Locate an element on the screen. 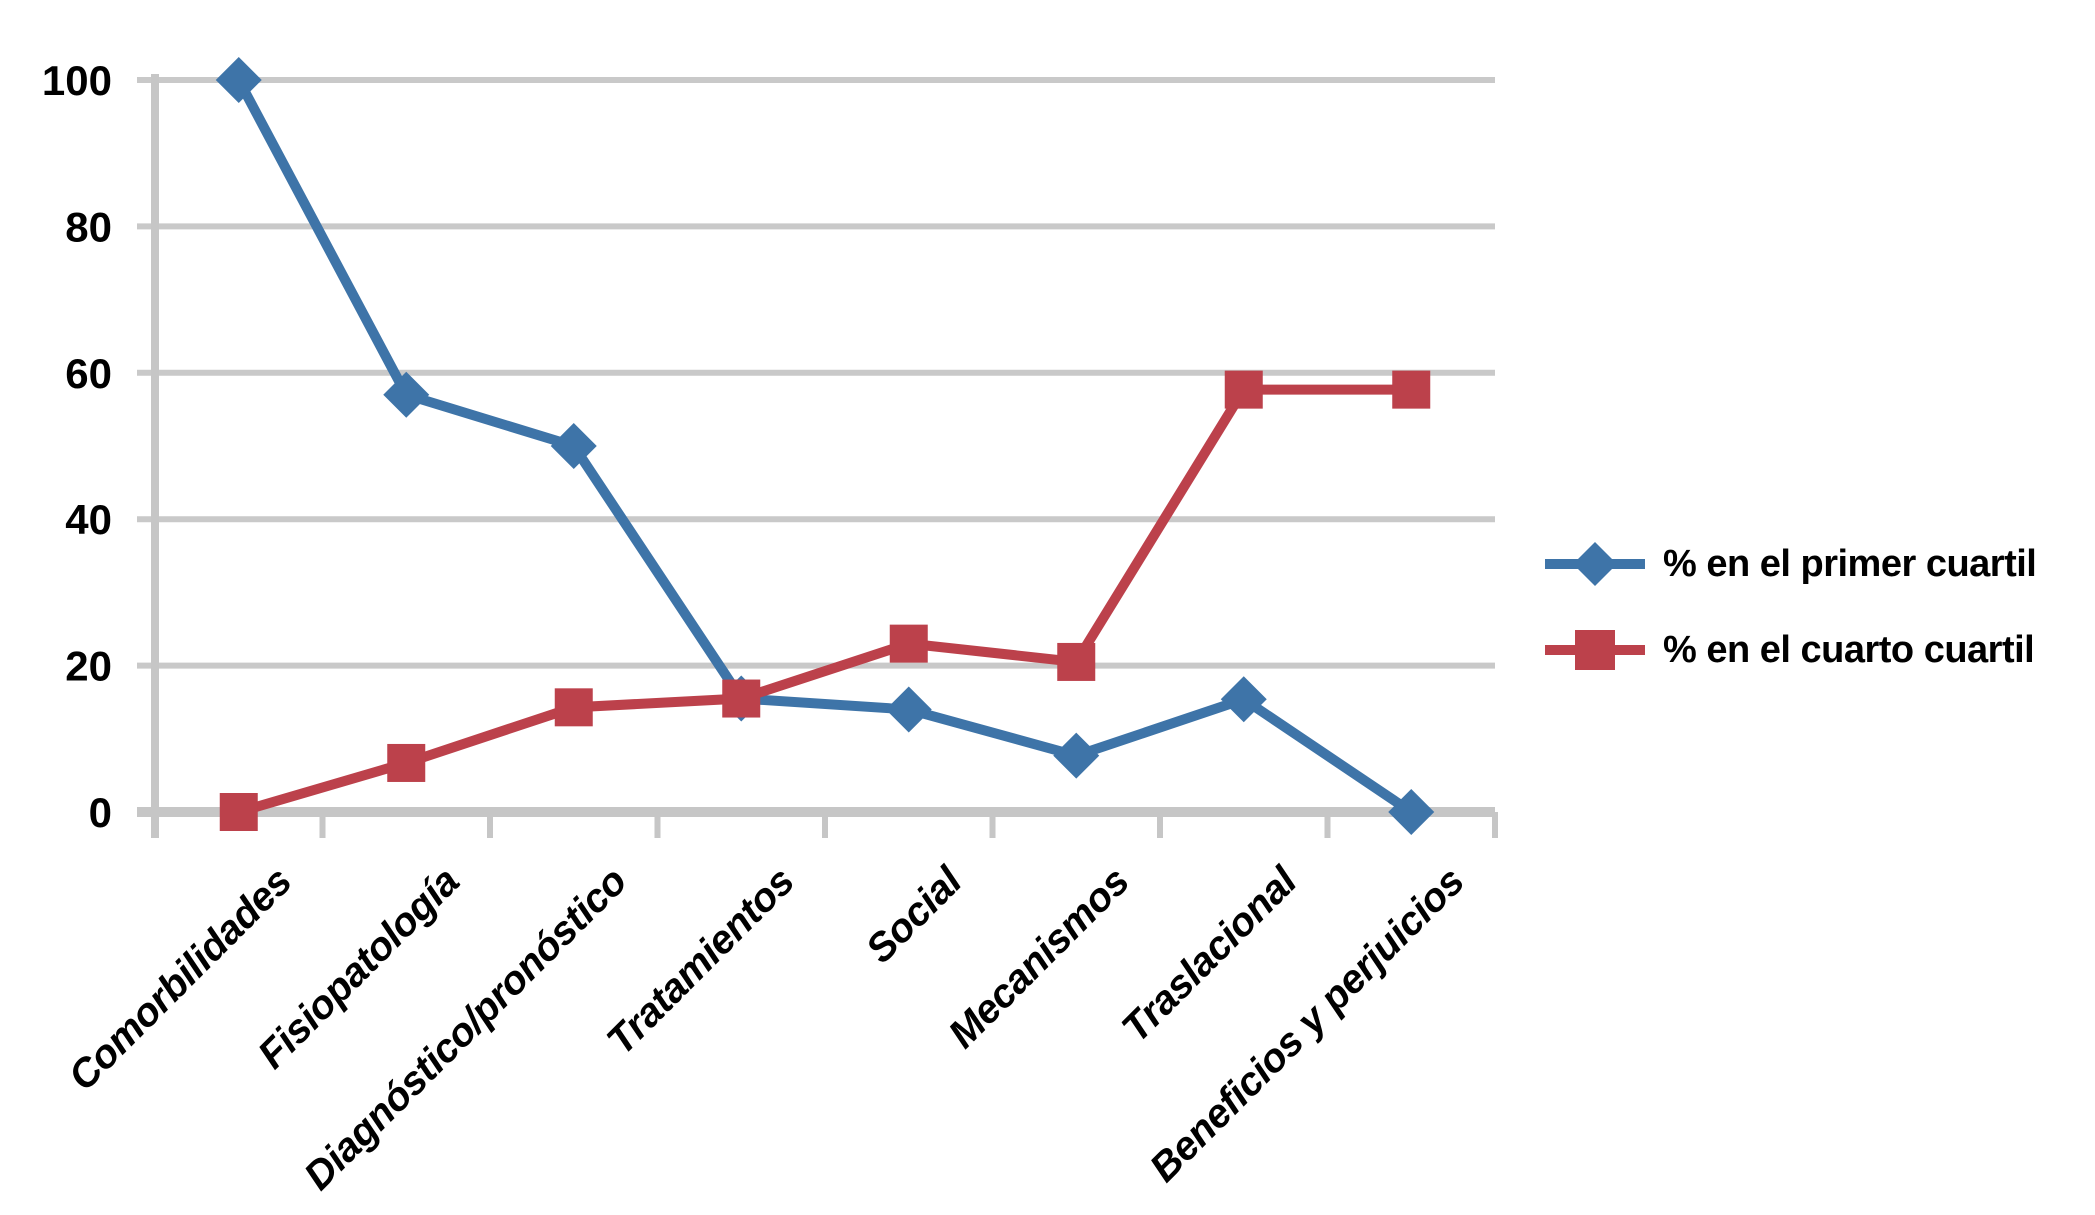  legend-label-primer-cuartil: % en el primer cuartil is located at coordinates (1850, 564).